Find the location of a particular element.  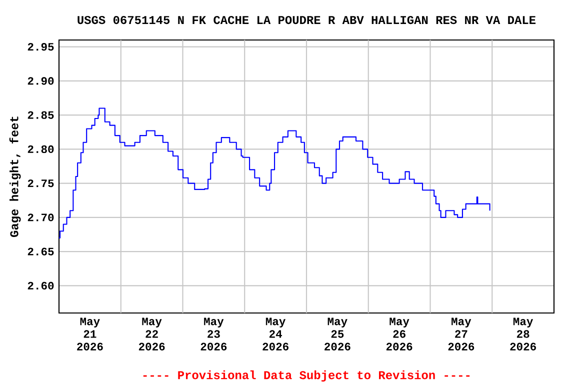

y-tick-label: 2.60 is located at coordinates (41, 286).